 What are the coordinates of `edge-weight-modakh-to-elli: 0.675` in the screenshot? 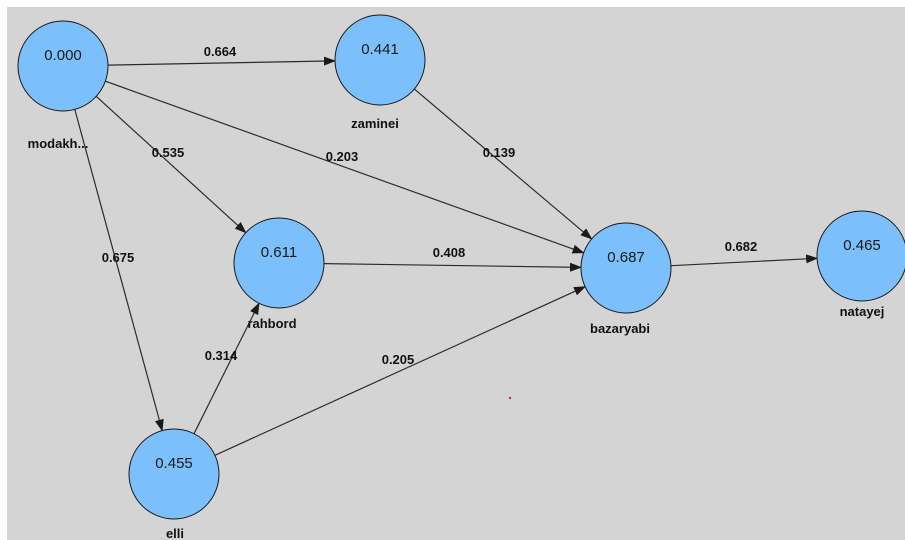 It's located at (118, 257).